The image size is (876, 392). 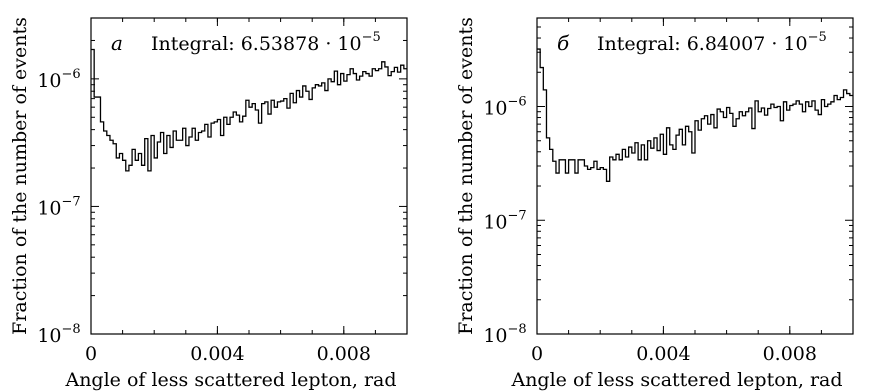 I want to click on integral-annotation: Integral: 6.84007 · 10−5, so click(x=712, y=42).